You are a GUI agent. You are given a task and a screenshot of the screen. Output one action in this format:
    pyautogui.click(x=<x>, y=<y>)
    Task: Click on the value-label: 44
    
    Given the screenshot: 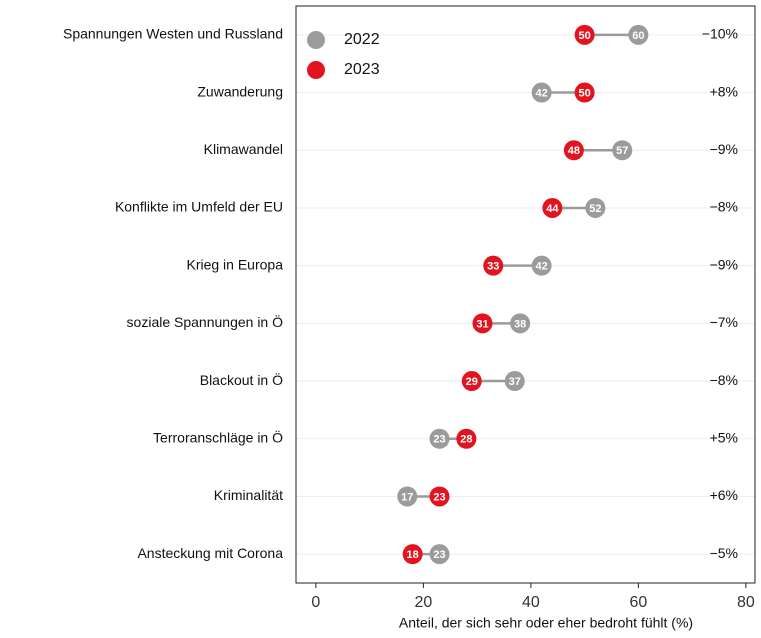 What is the action you would take?
    pyautogui.click(x=552, y=209)
    